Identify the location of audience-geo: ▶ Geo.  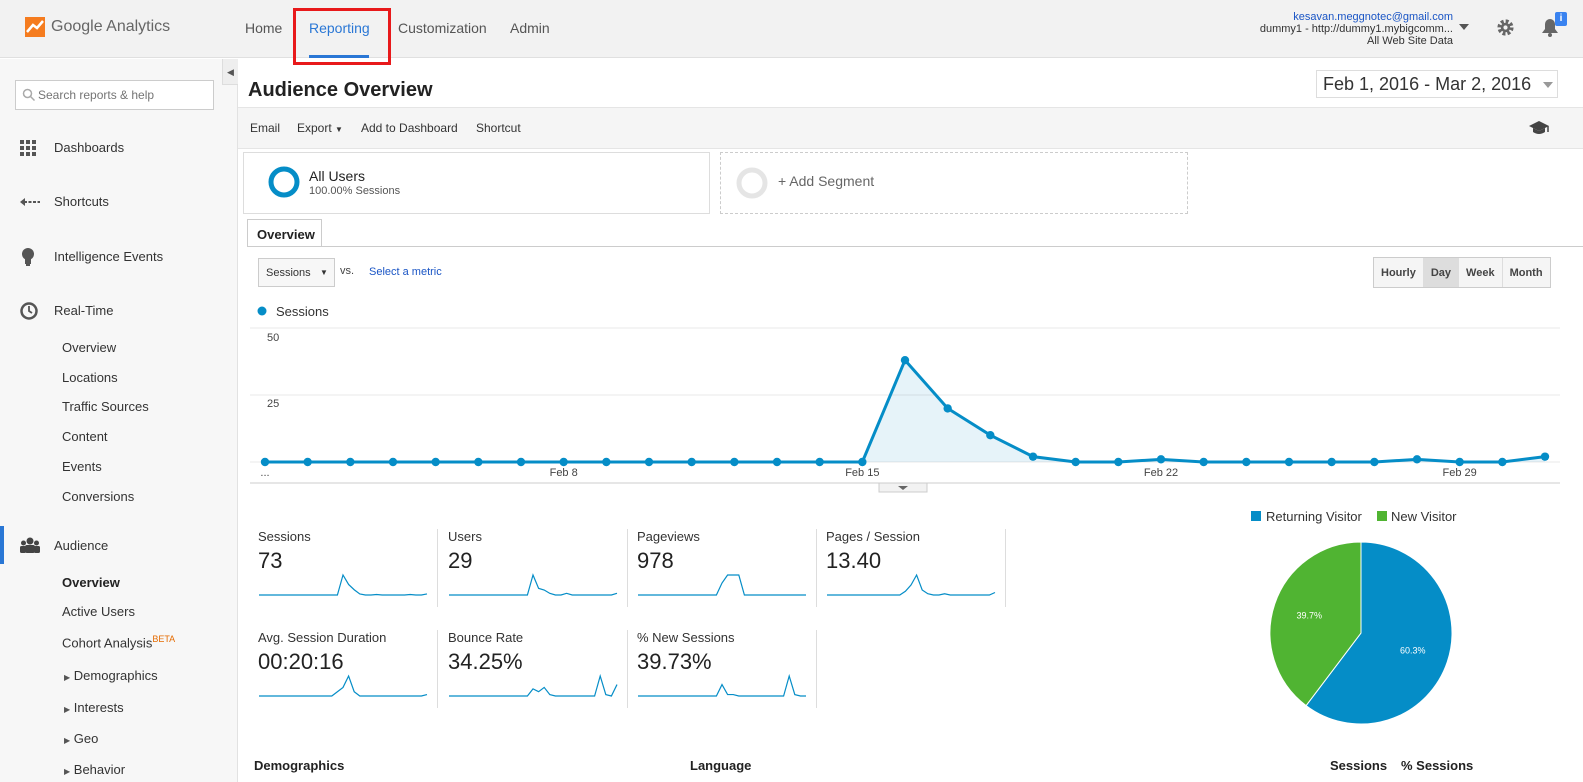
(81, 738).